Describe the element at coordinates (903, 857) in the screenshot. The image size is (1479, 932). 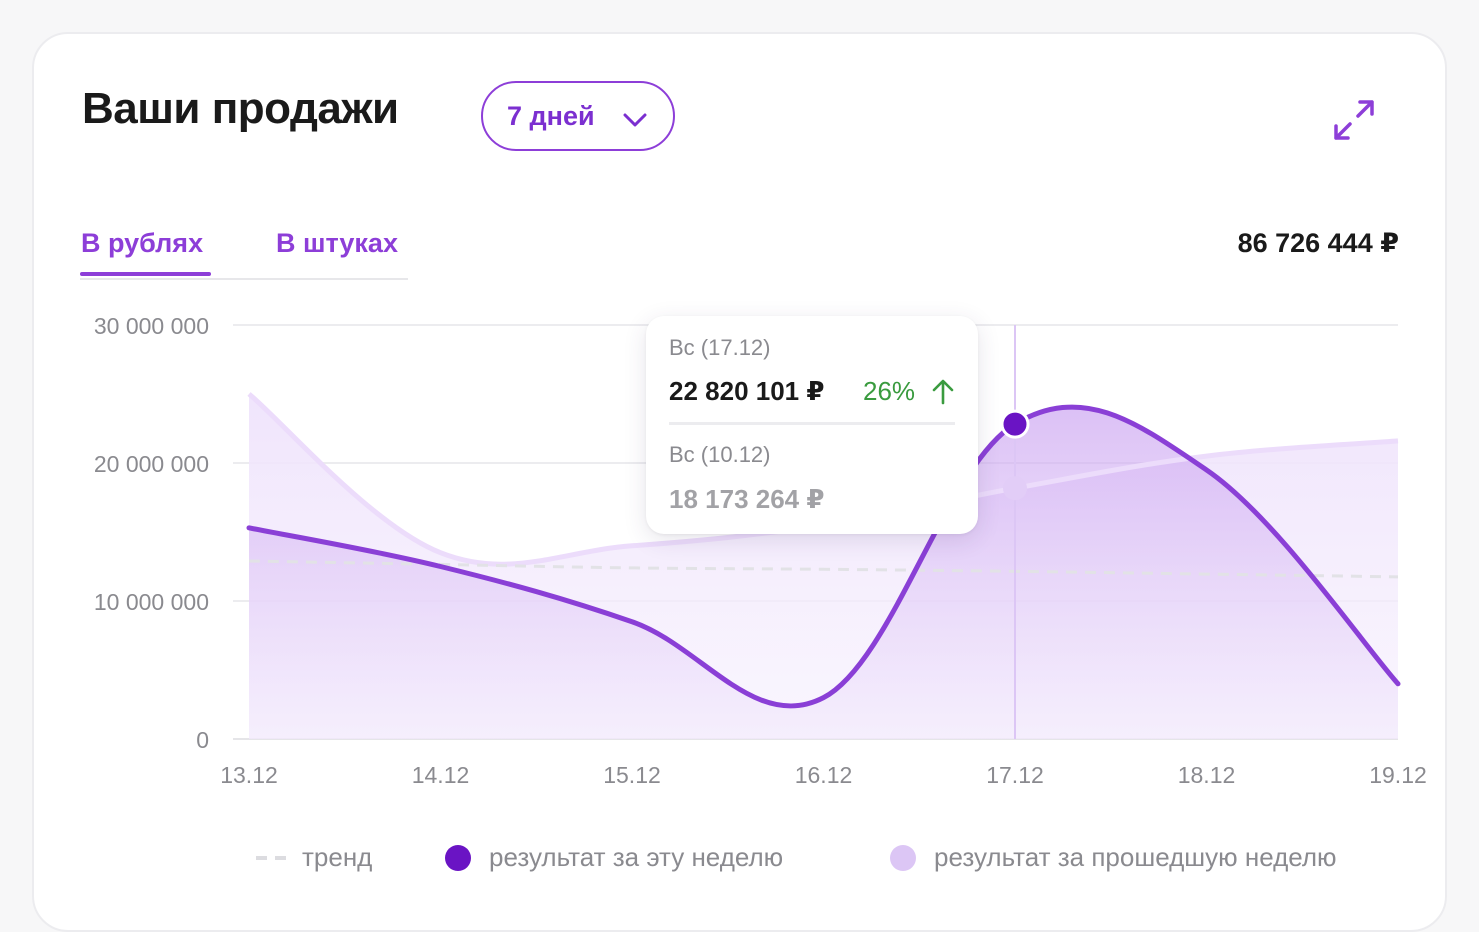
I see `last-week-dot-icon` at that location.